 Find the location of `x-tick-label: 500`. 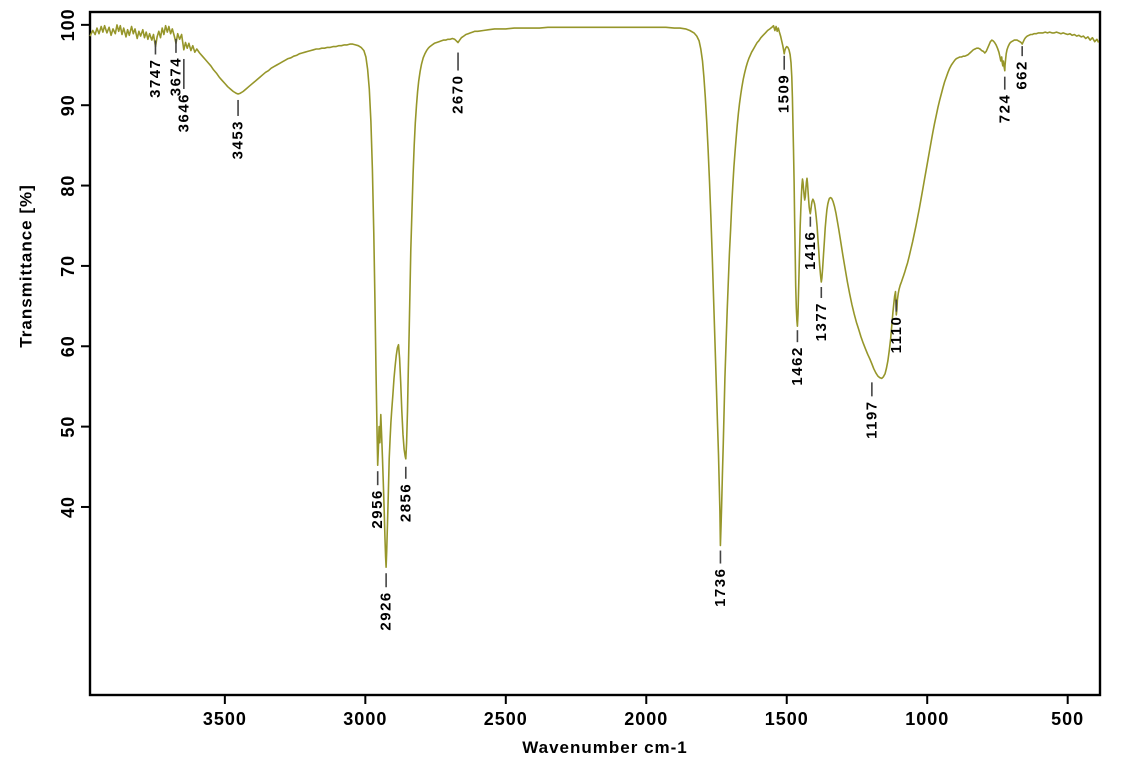

x-tick-label: 500 is located at coordinates (1067, 719).